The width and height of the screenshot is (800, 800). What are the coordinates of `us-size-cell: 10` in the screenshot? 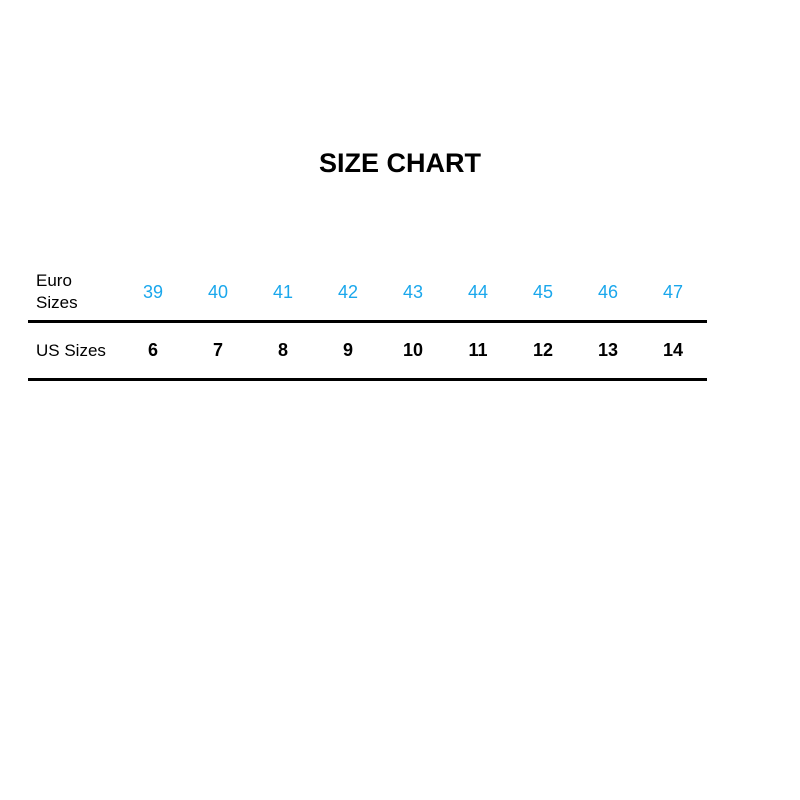 It's located at (413, 350).